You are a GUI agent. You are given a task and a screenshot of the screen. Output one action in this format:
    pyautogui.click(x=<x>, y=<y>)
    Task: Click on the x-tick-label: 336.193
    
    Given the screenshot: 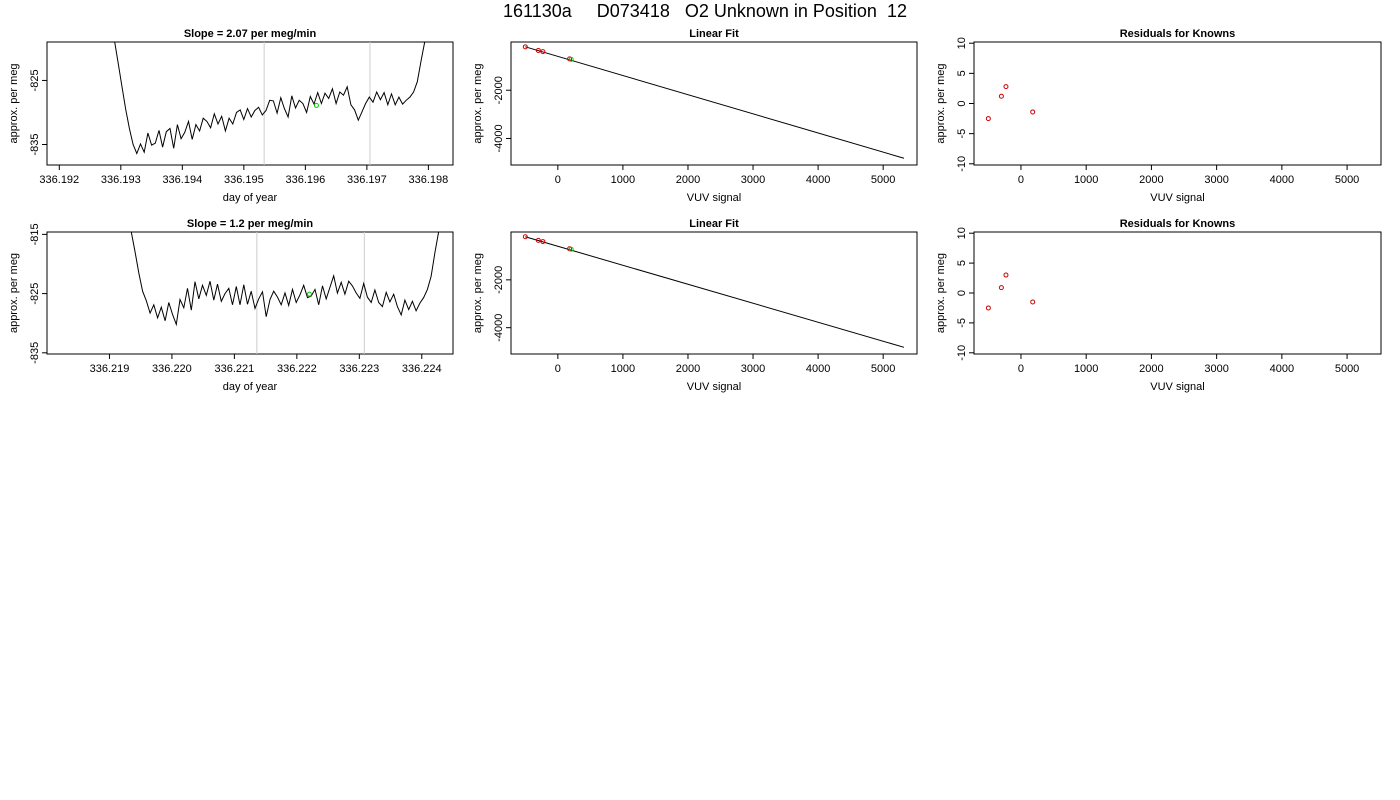 What is the action you would take?
    pyautogui.click(x=121, y=180)
    